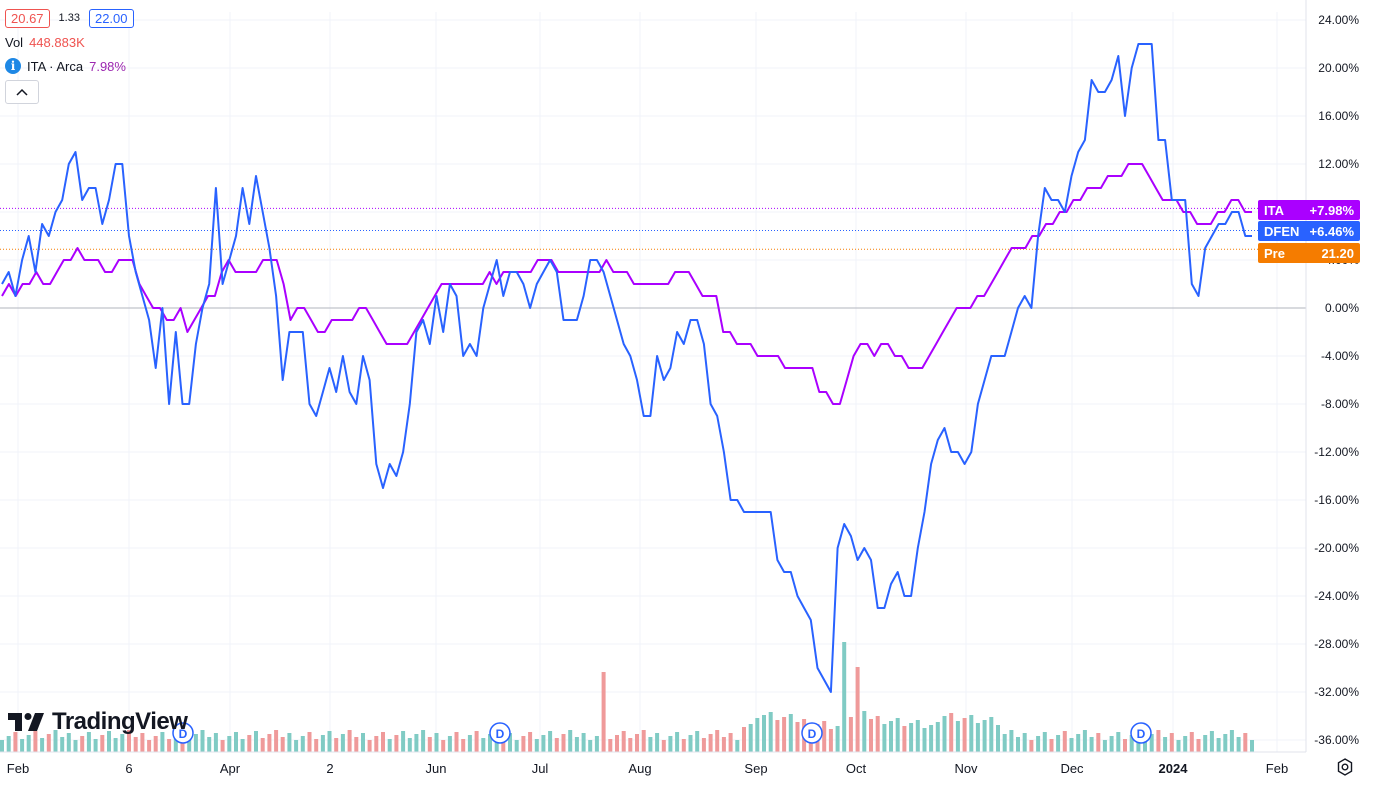  What do you see at coordinates (1336, 452) in the screenshot?
I see `y-tick-label: -12.00%` at bounding box center [1336, 452].